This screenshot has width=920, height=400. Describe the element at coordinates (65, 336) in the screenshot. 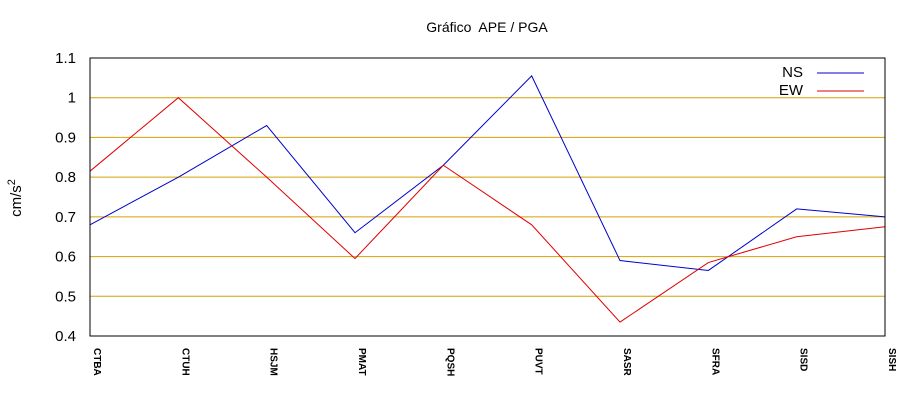

I see `y-tick-label: 0.4` at that location.